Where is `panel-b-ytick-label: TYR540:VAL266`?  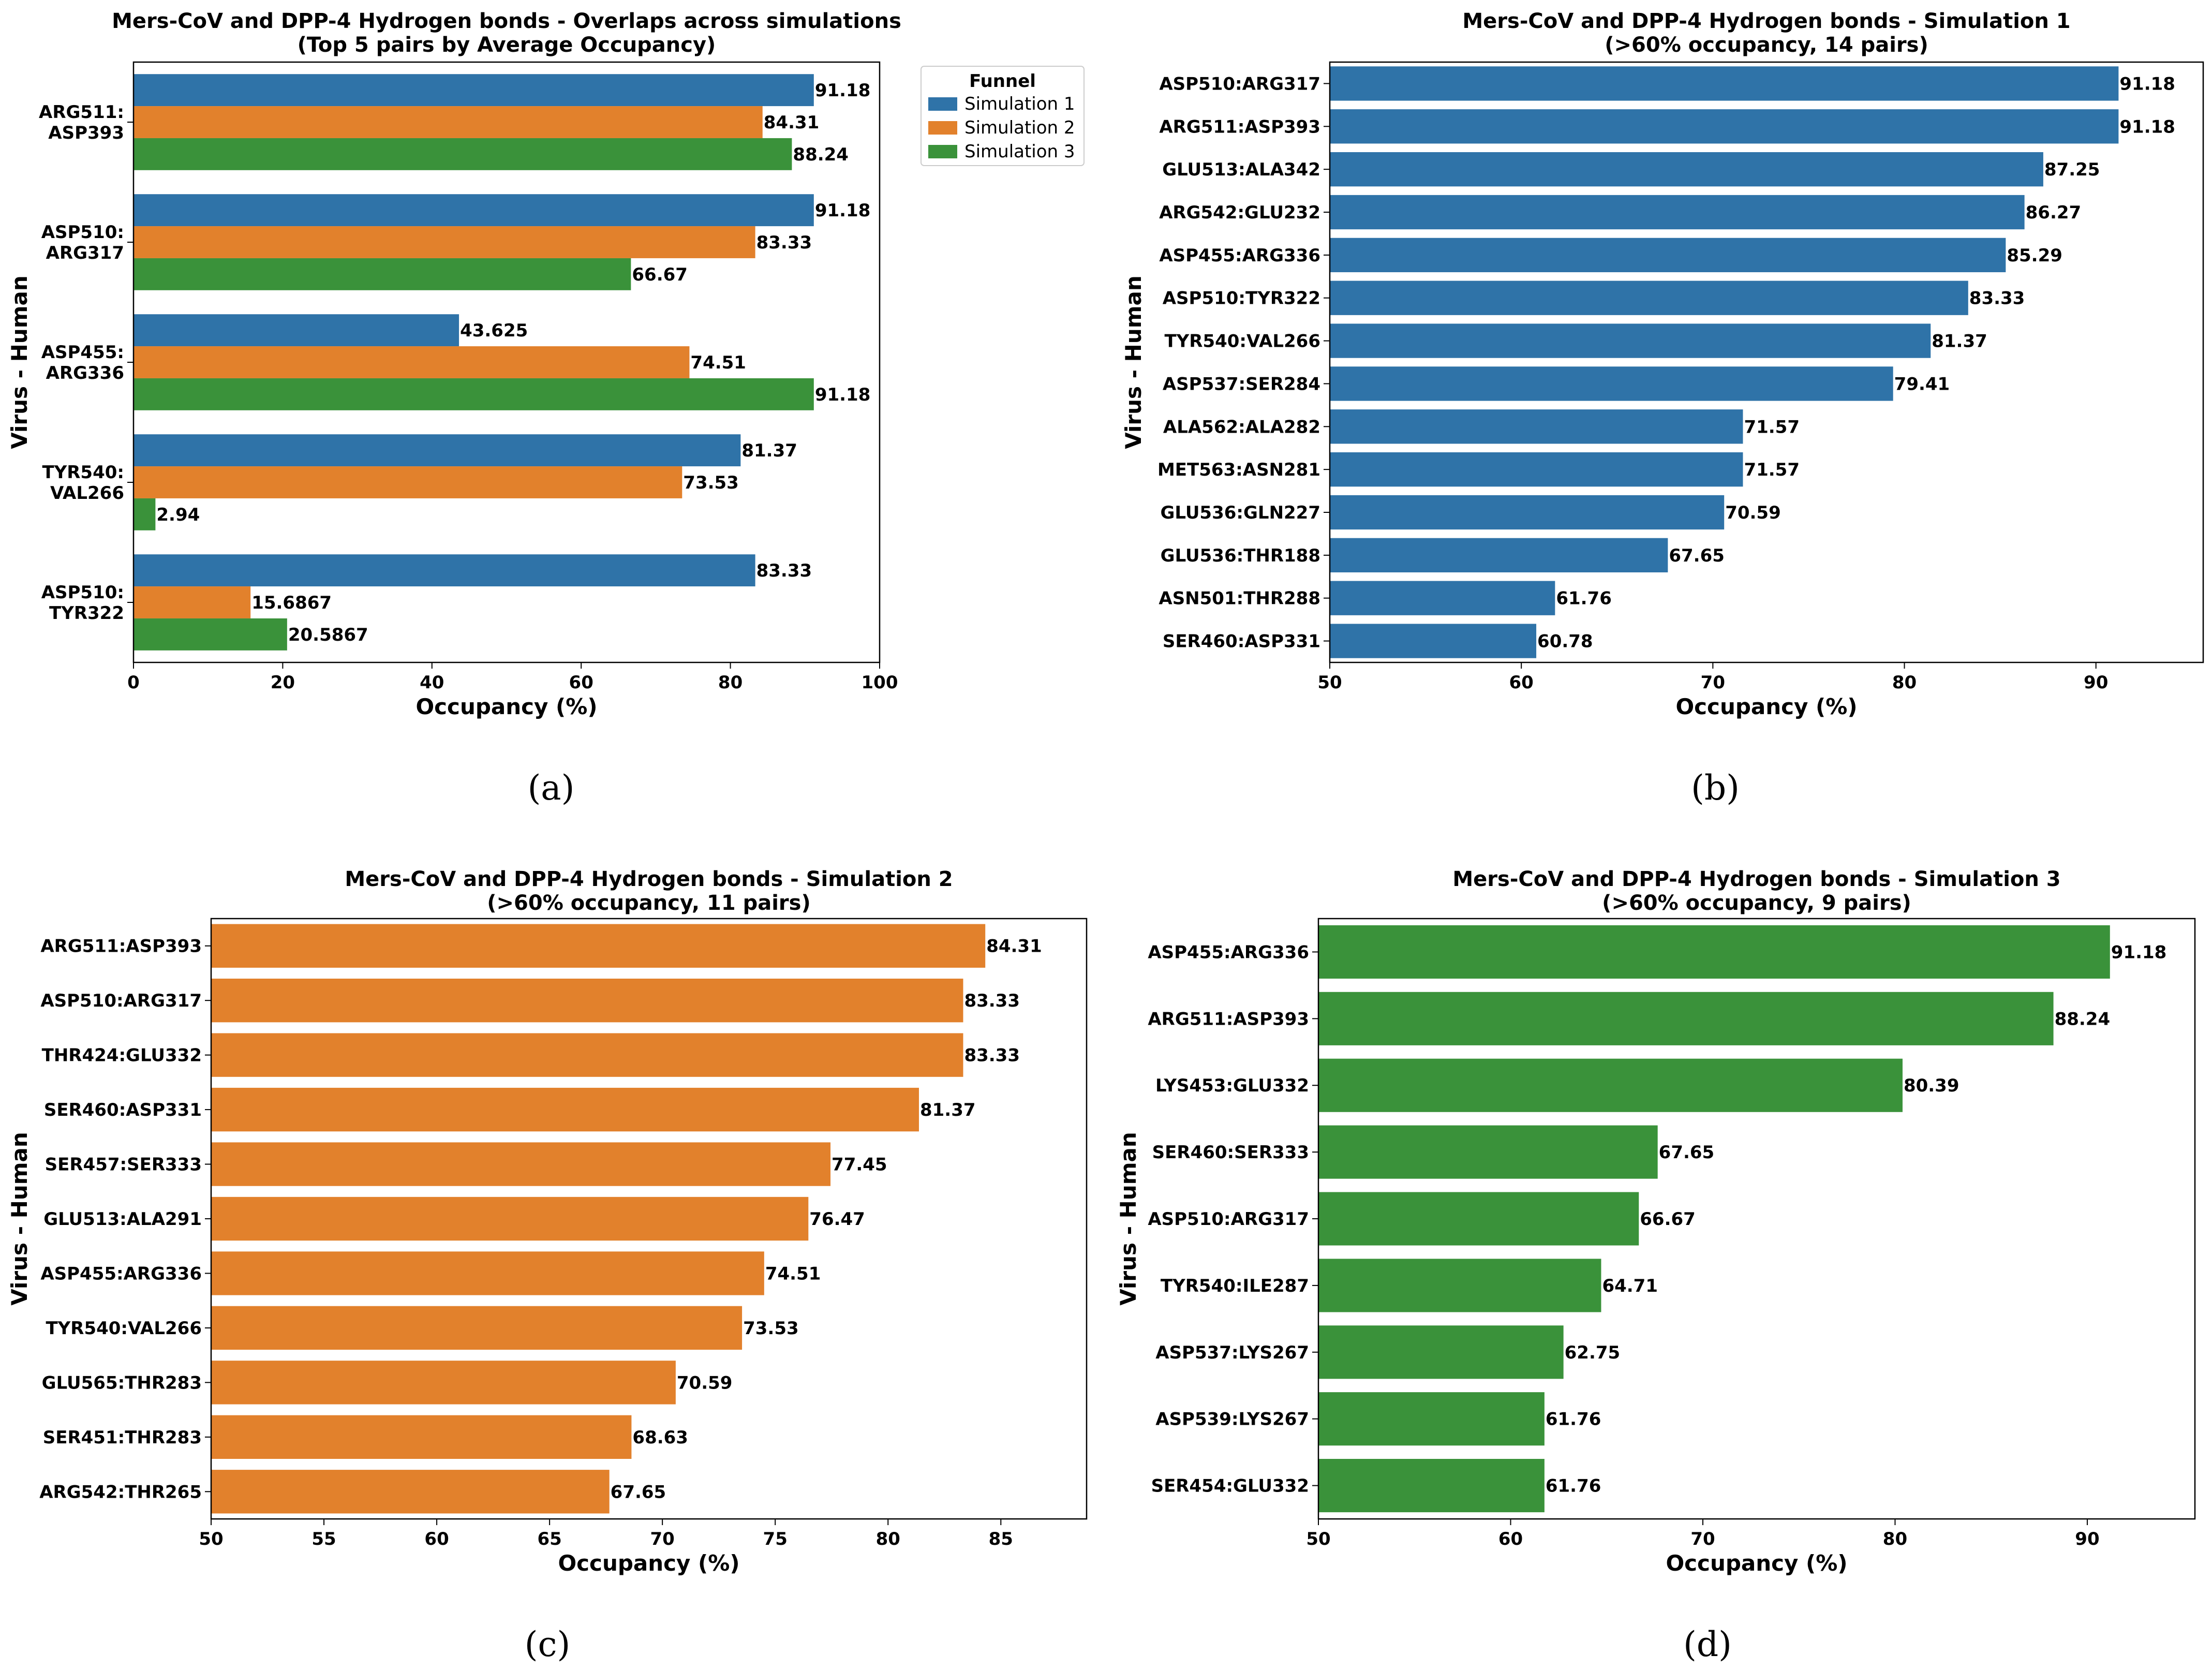 panel-b-ytick-label: TYR540:VAL266 is located at coordinates (1242, 341).